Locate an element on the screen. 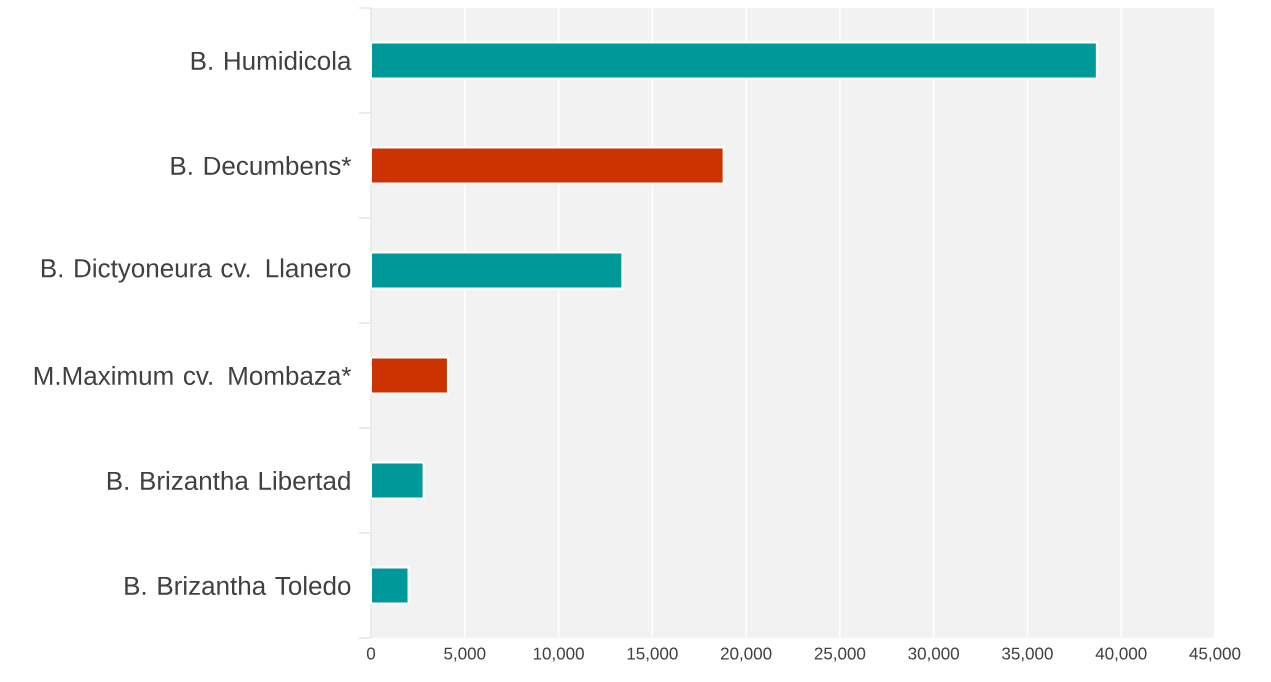 The image size is (1271, 682). x-tick-label: 25,000 is located at coordinates (840, 654).